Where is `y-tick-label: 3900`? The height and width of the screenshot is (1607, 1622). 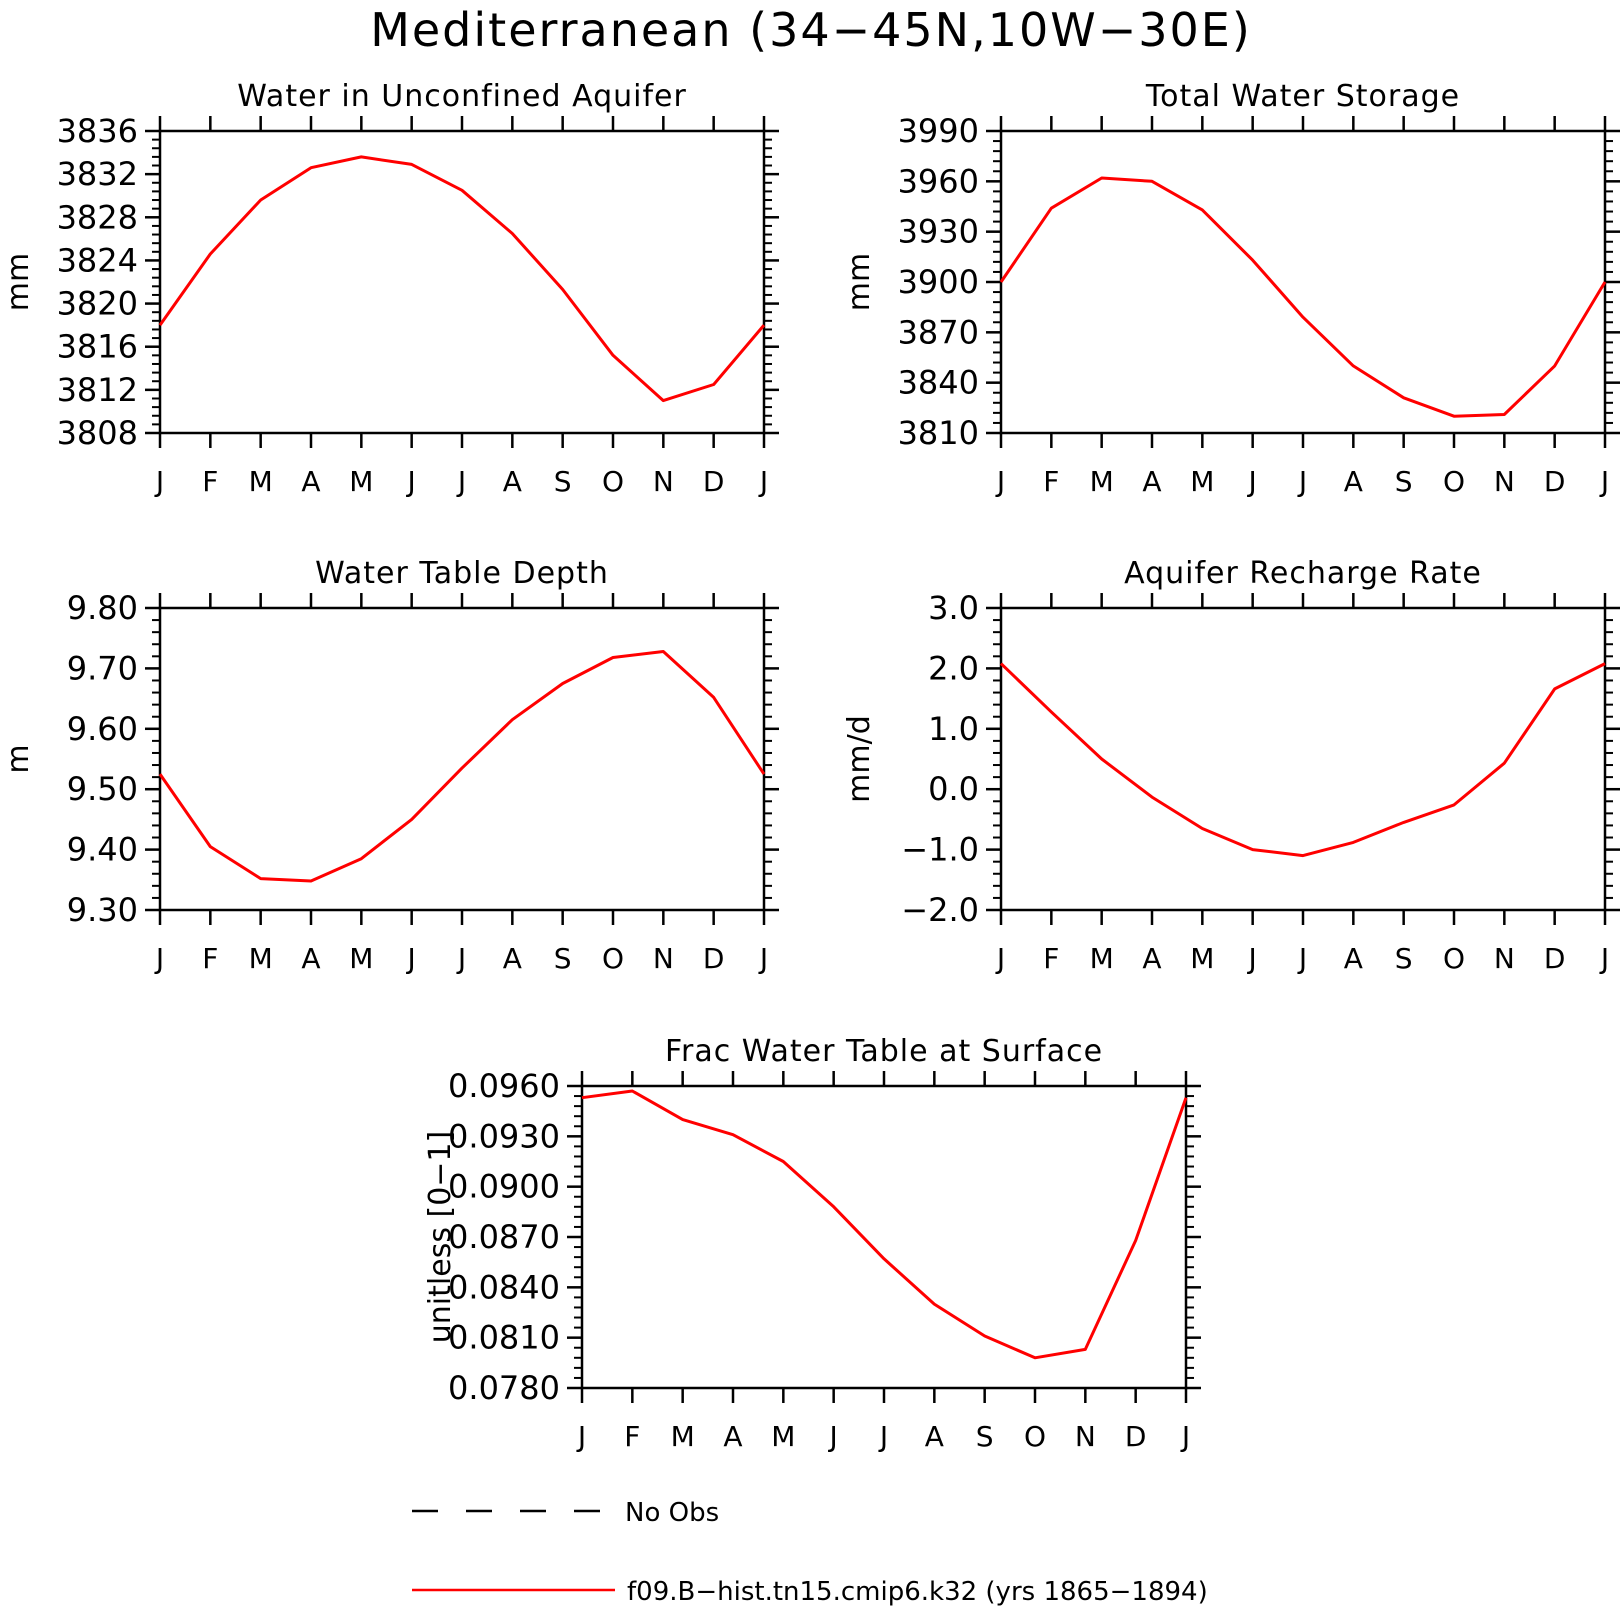
y-tick-label: 3900 is located at coordinates (938, 282).